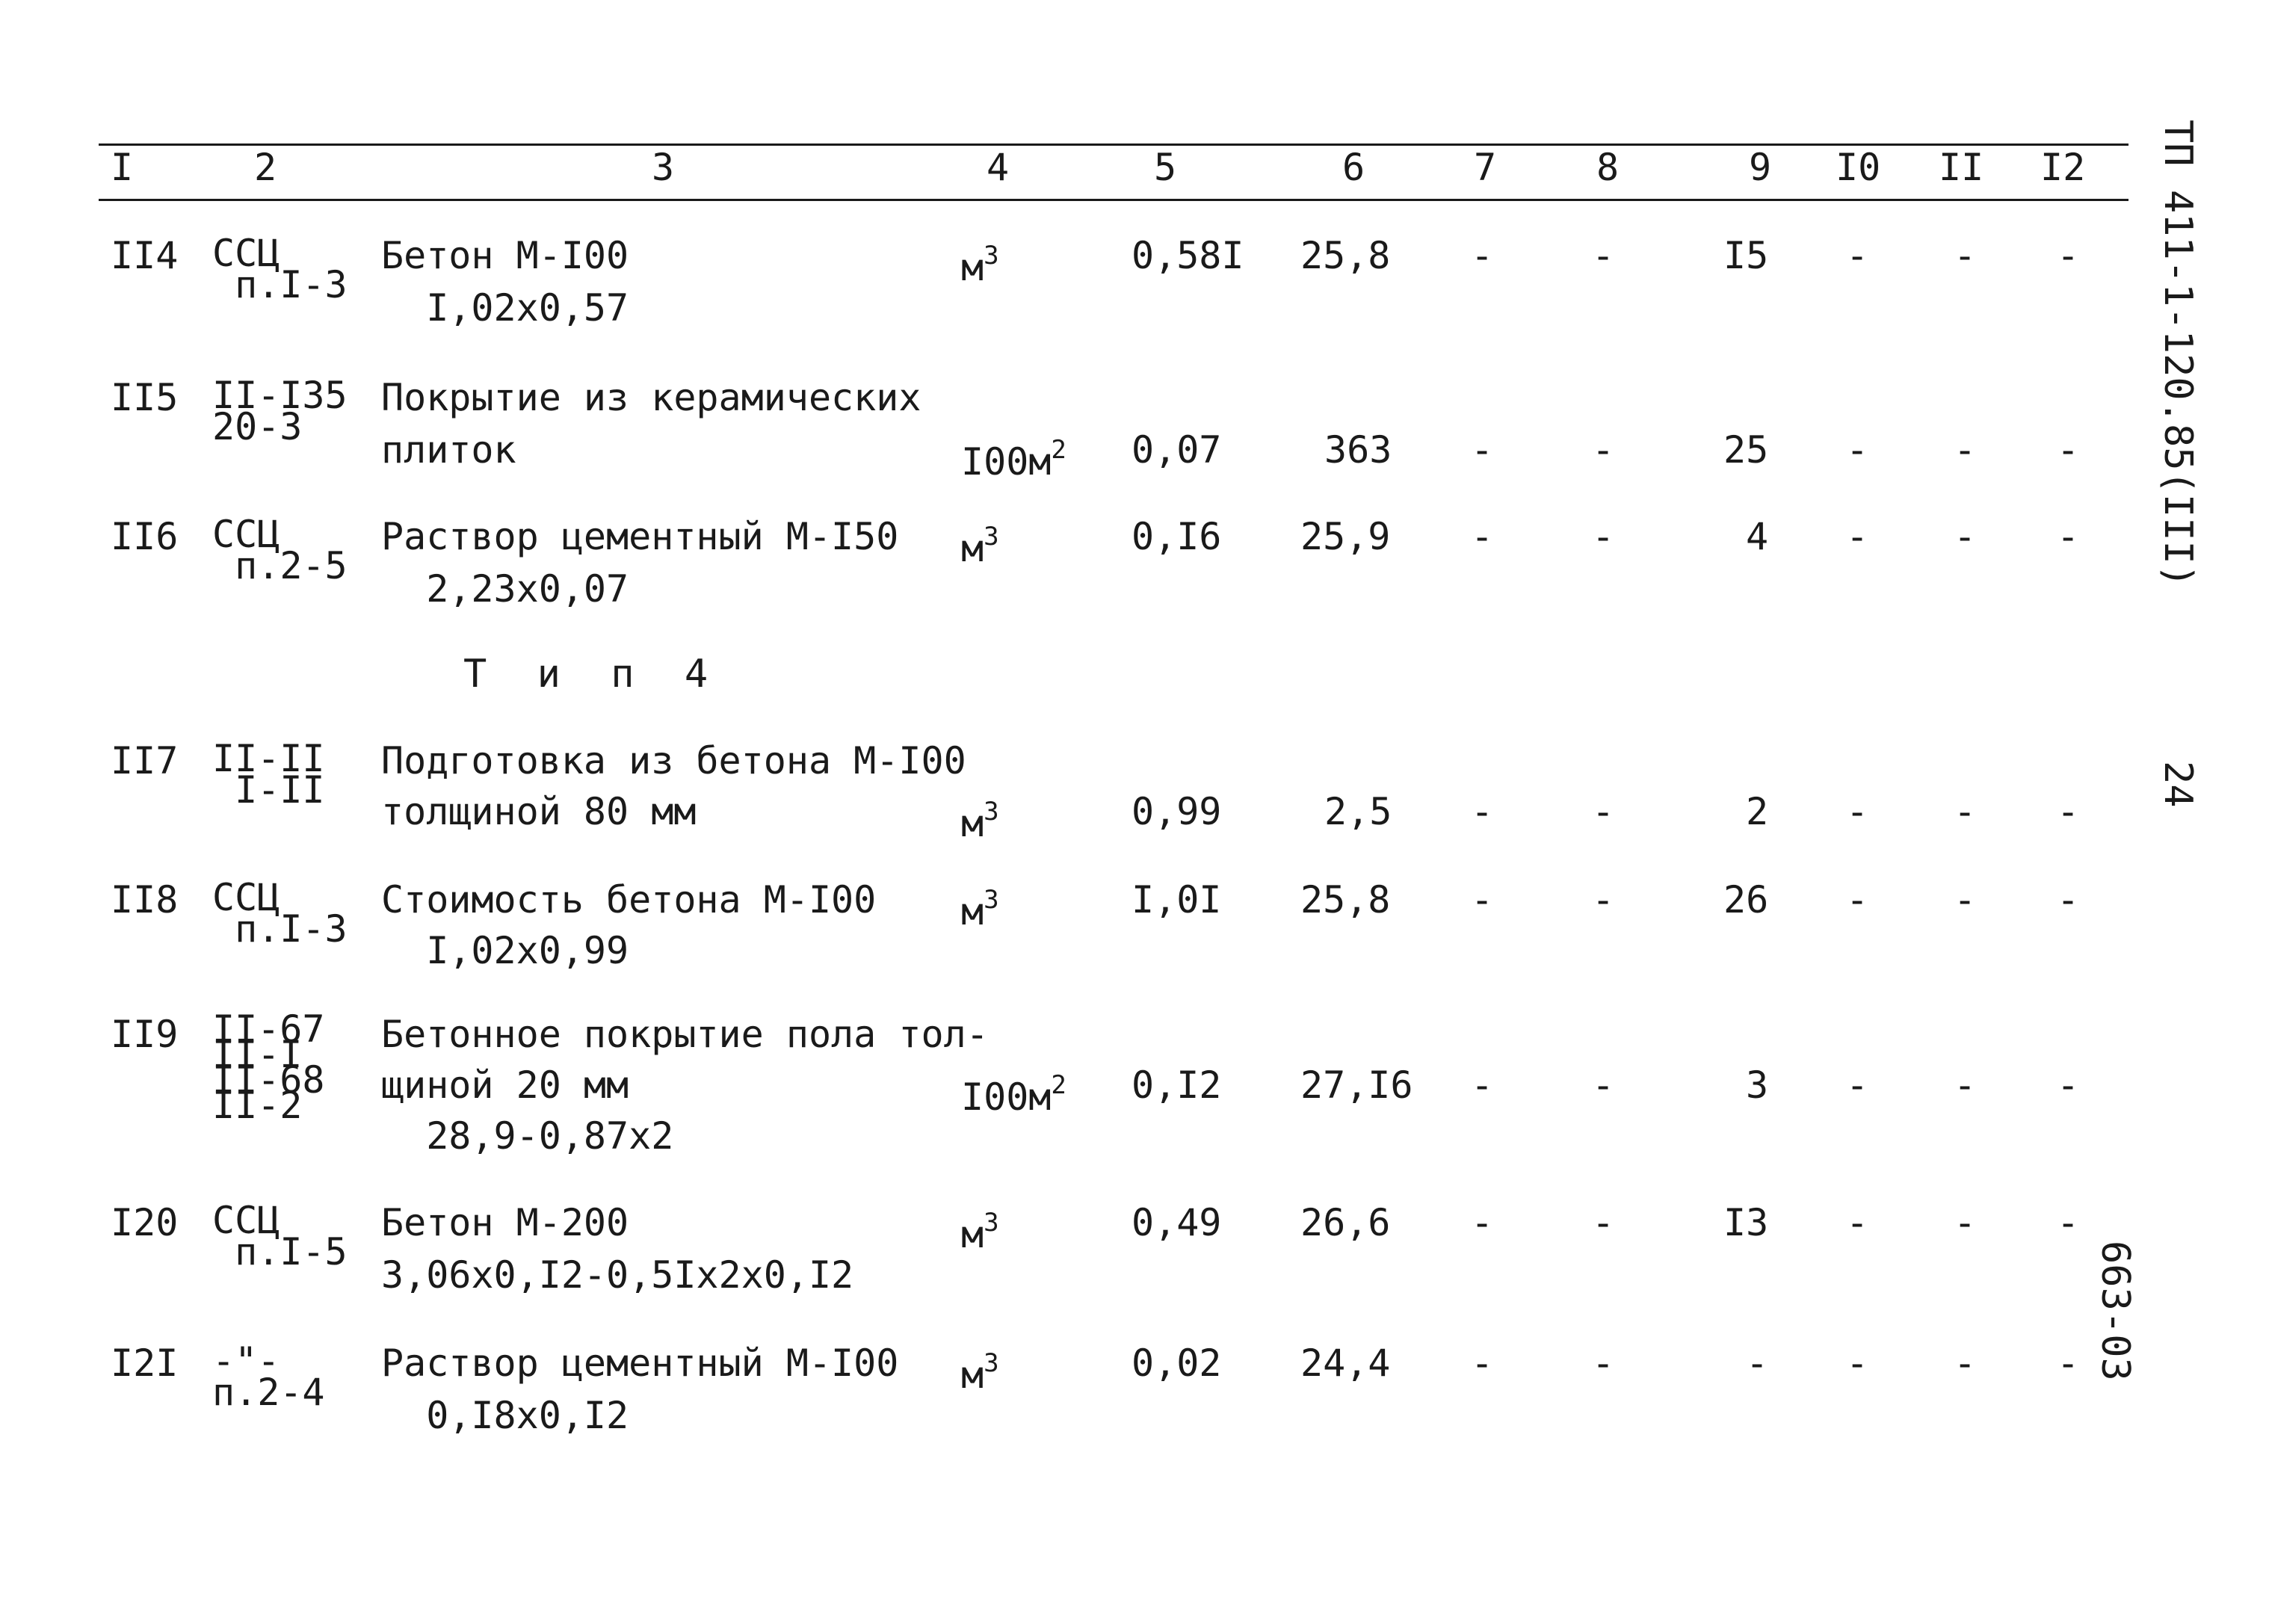  Describe the element at coordinates (145, 1363) in the screenshot. I see `row-number: I2I` at that location.